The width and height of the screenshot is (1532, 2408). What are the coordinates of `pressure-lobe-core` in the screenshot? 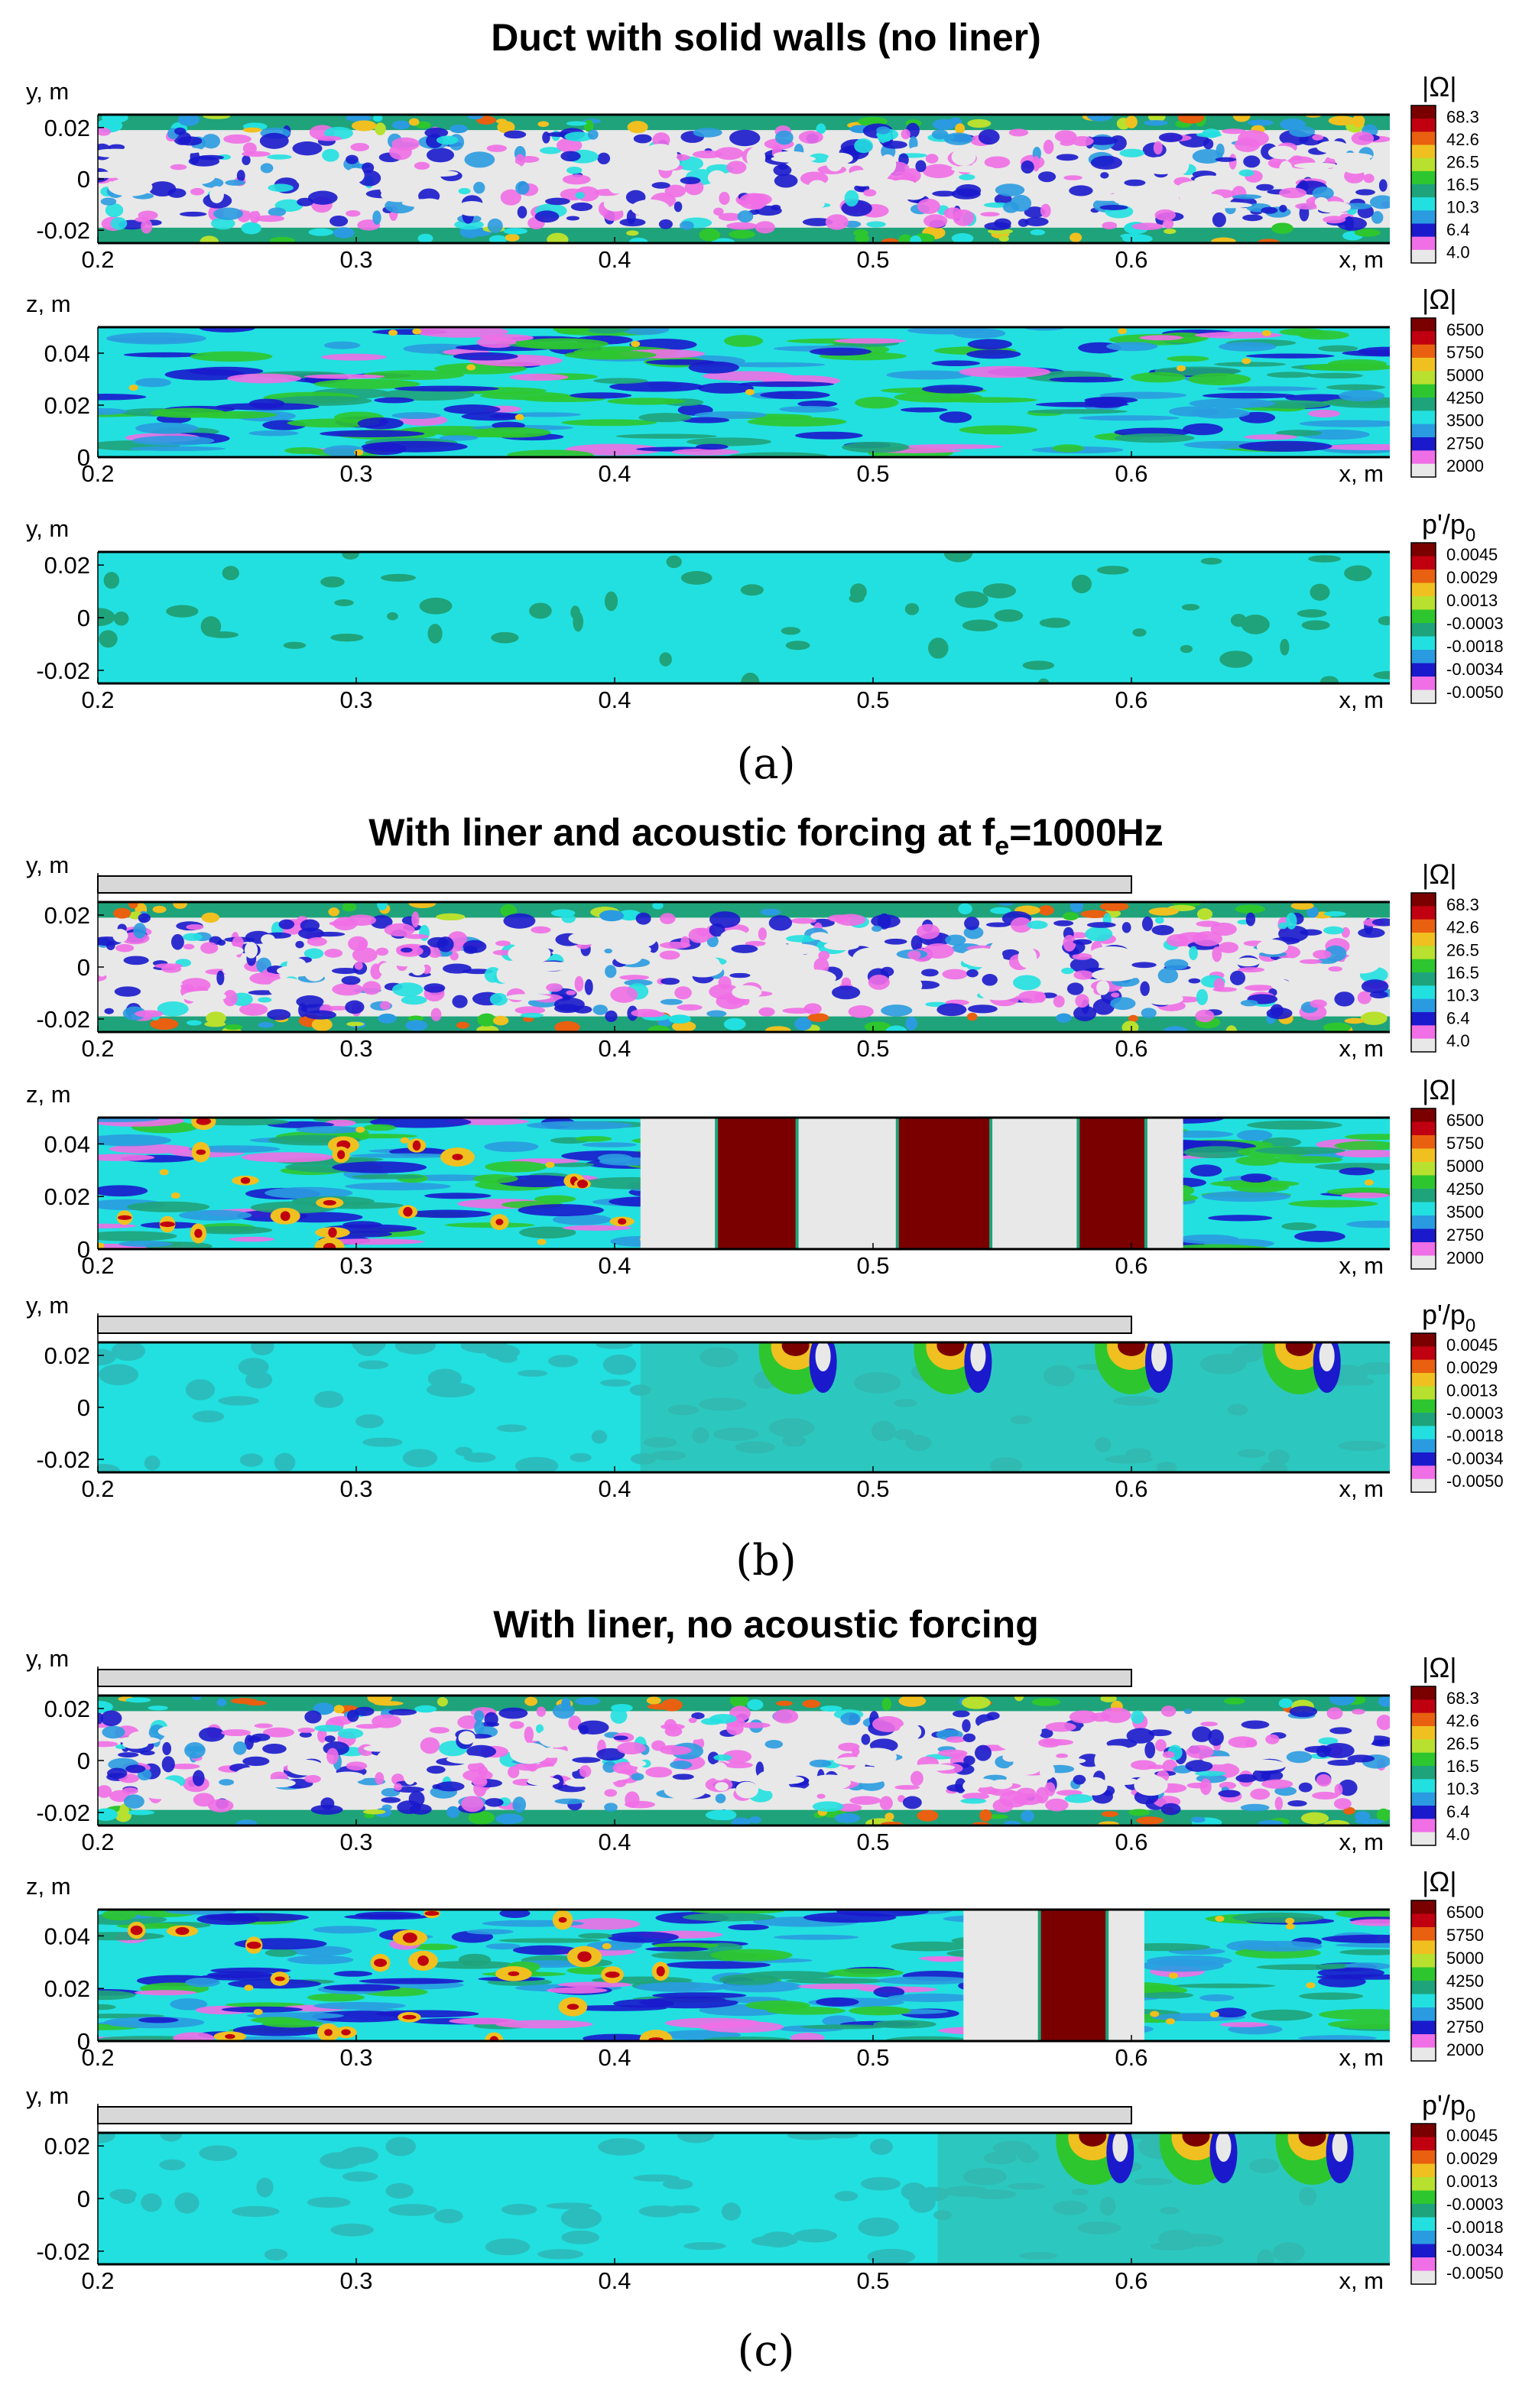 It's located at (1299, 1349).